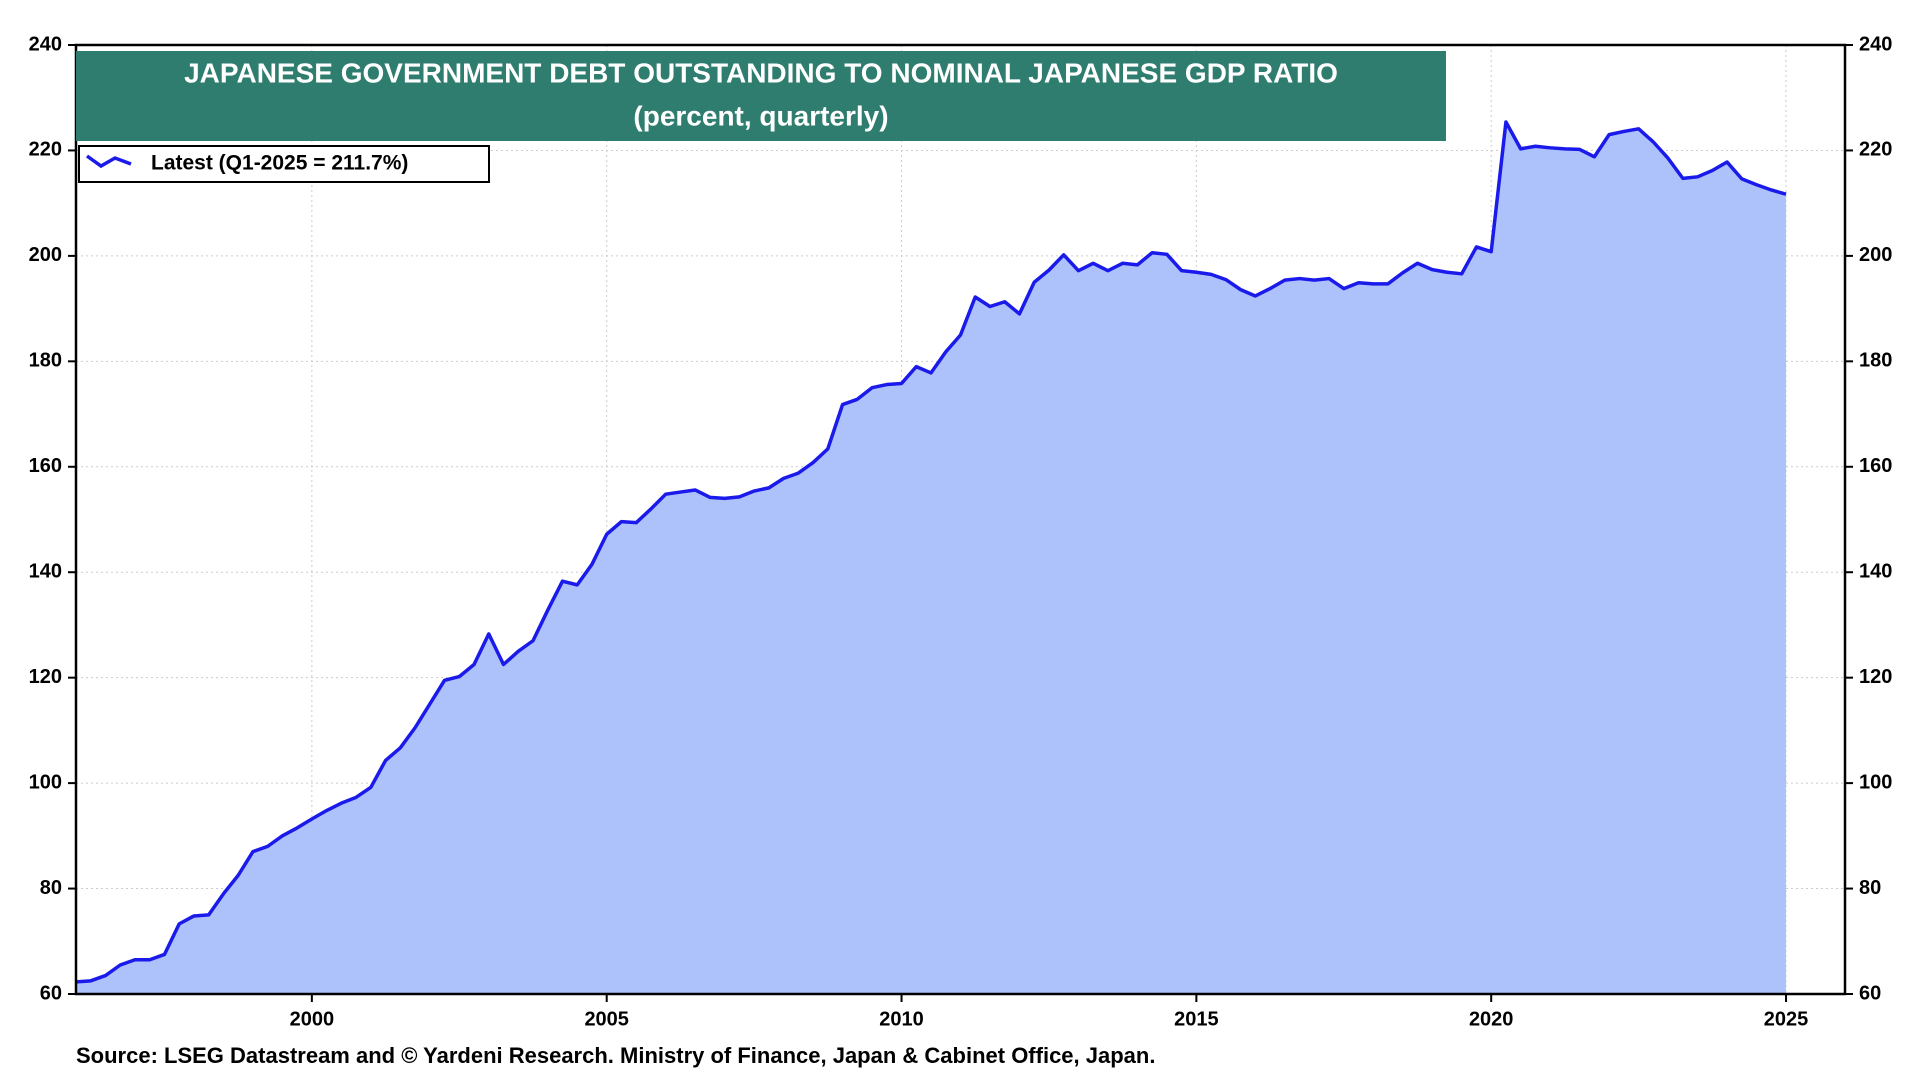  Describe the element at coordinates (1875, 572) in the screenshot. I see `y2-tick-label: 140` at that location.